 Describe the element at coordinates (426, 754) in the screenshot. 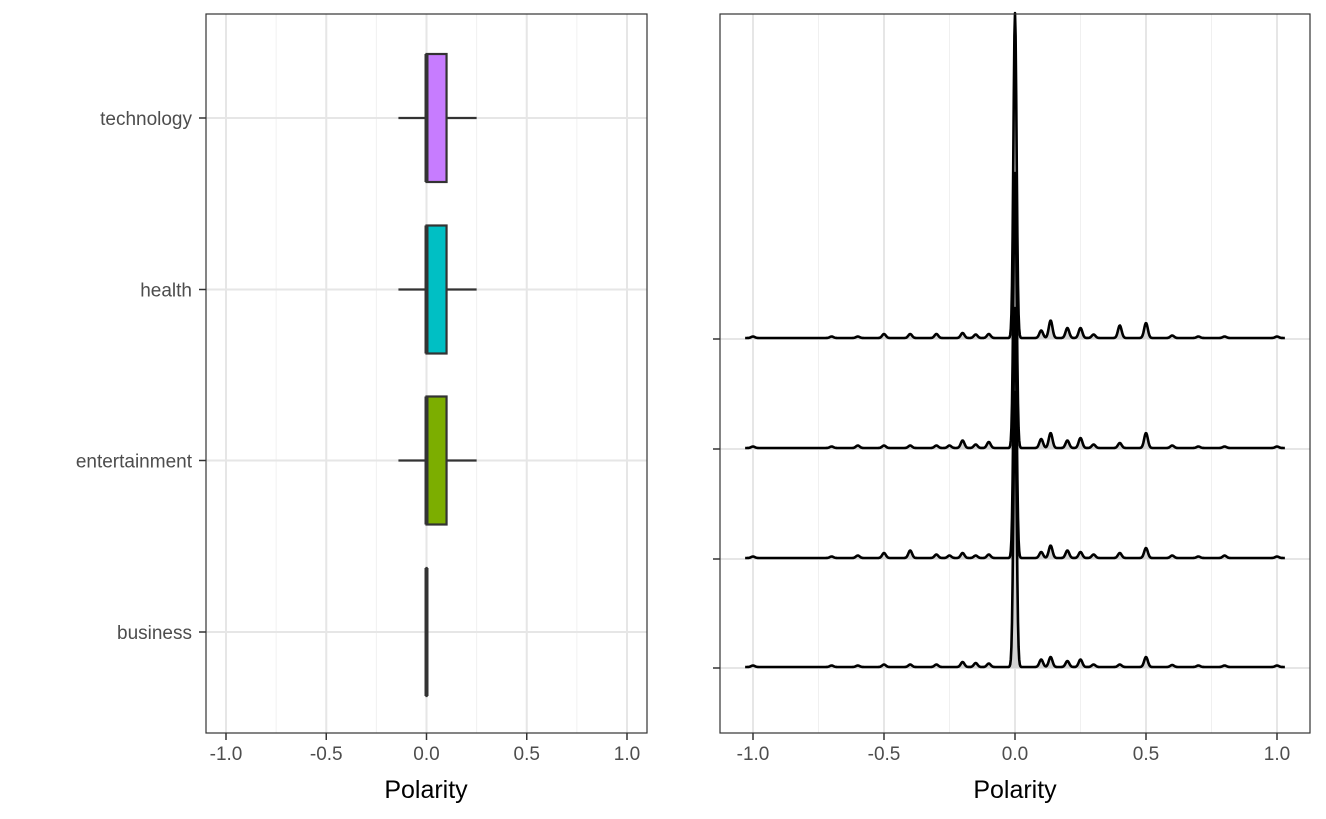

I see `left-x-tick-label: 0.0` at that location.